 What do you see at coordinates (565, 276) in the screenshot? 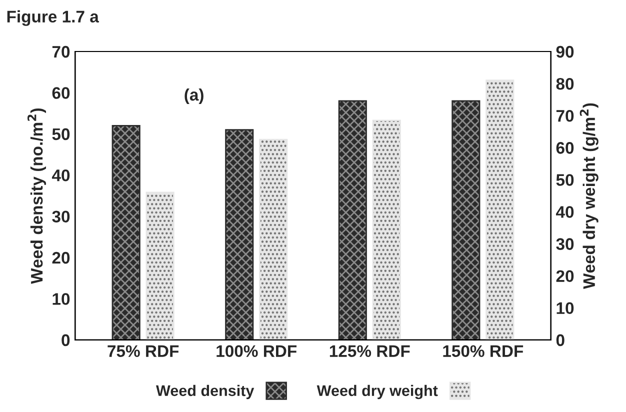
I see `y2-tick-label: 20` at bounding box center [565, 276].